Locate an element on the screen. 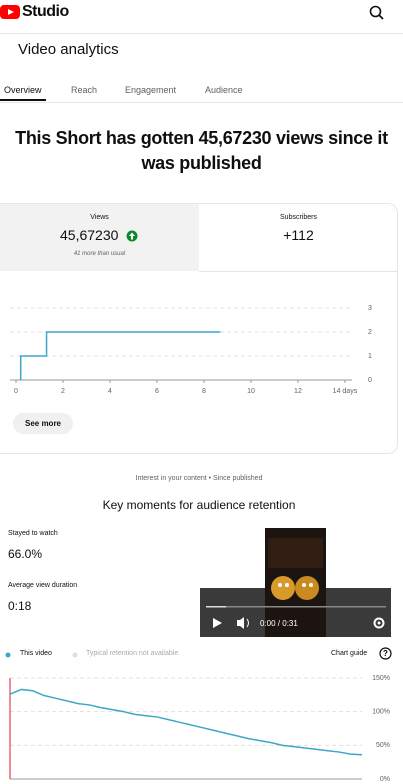 The width and height of the screenshot is (403, 784). y-tick-label: 0 is located at coordinates (370, 380).